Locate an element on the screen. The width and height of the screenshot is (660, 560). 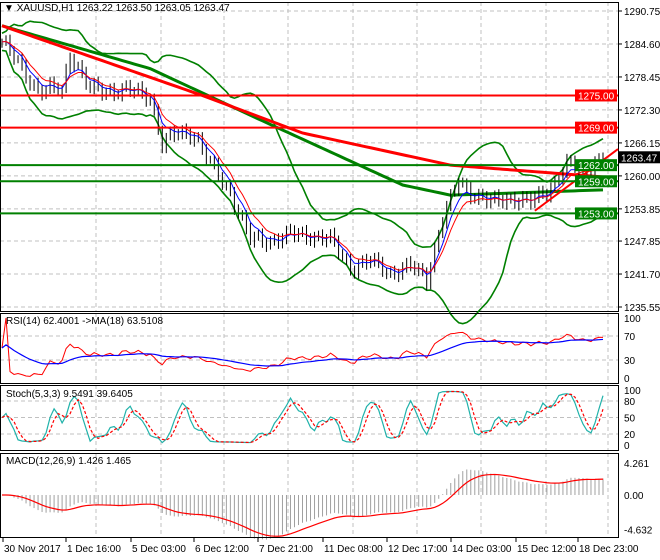
stoch-axis-label: 0 is located at coordinates (627, 446).